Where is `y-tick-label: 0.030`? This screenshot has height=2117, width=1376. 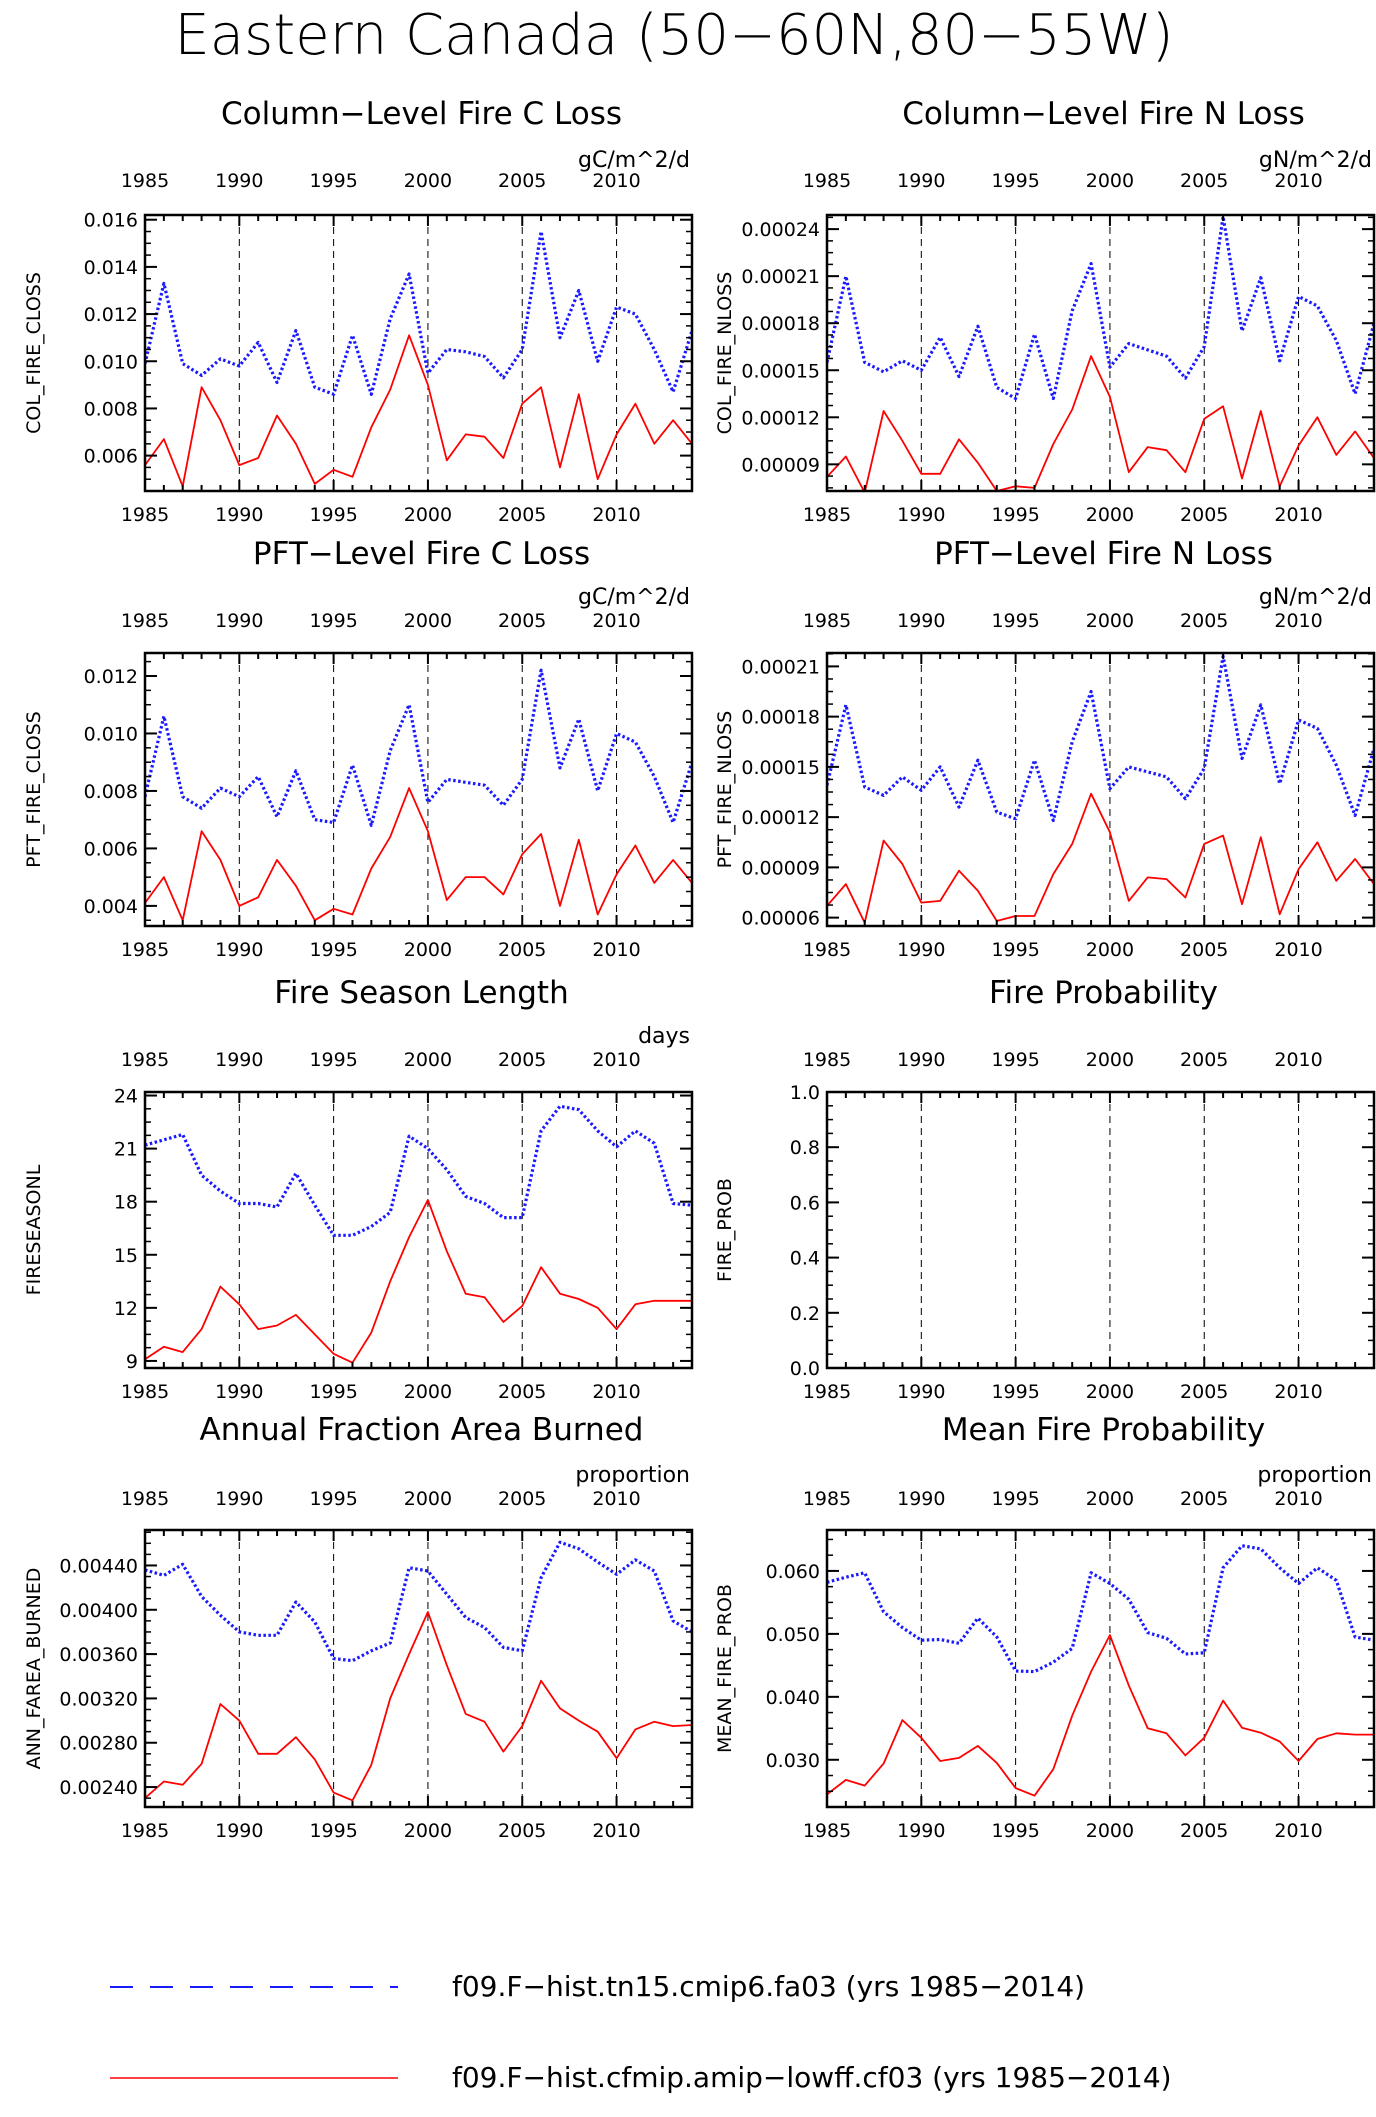 y-tick-label: 0.030 is located at coordinates (793, 1761).